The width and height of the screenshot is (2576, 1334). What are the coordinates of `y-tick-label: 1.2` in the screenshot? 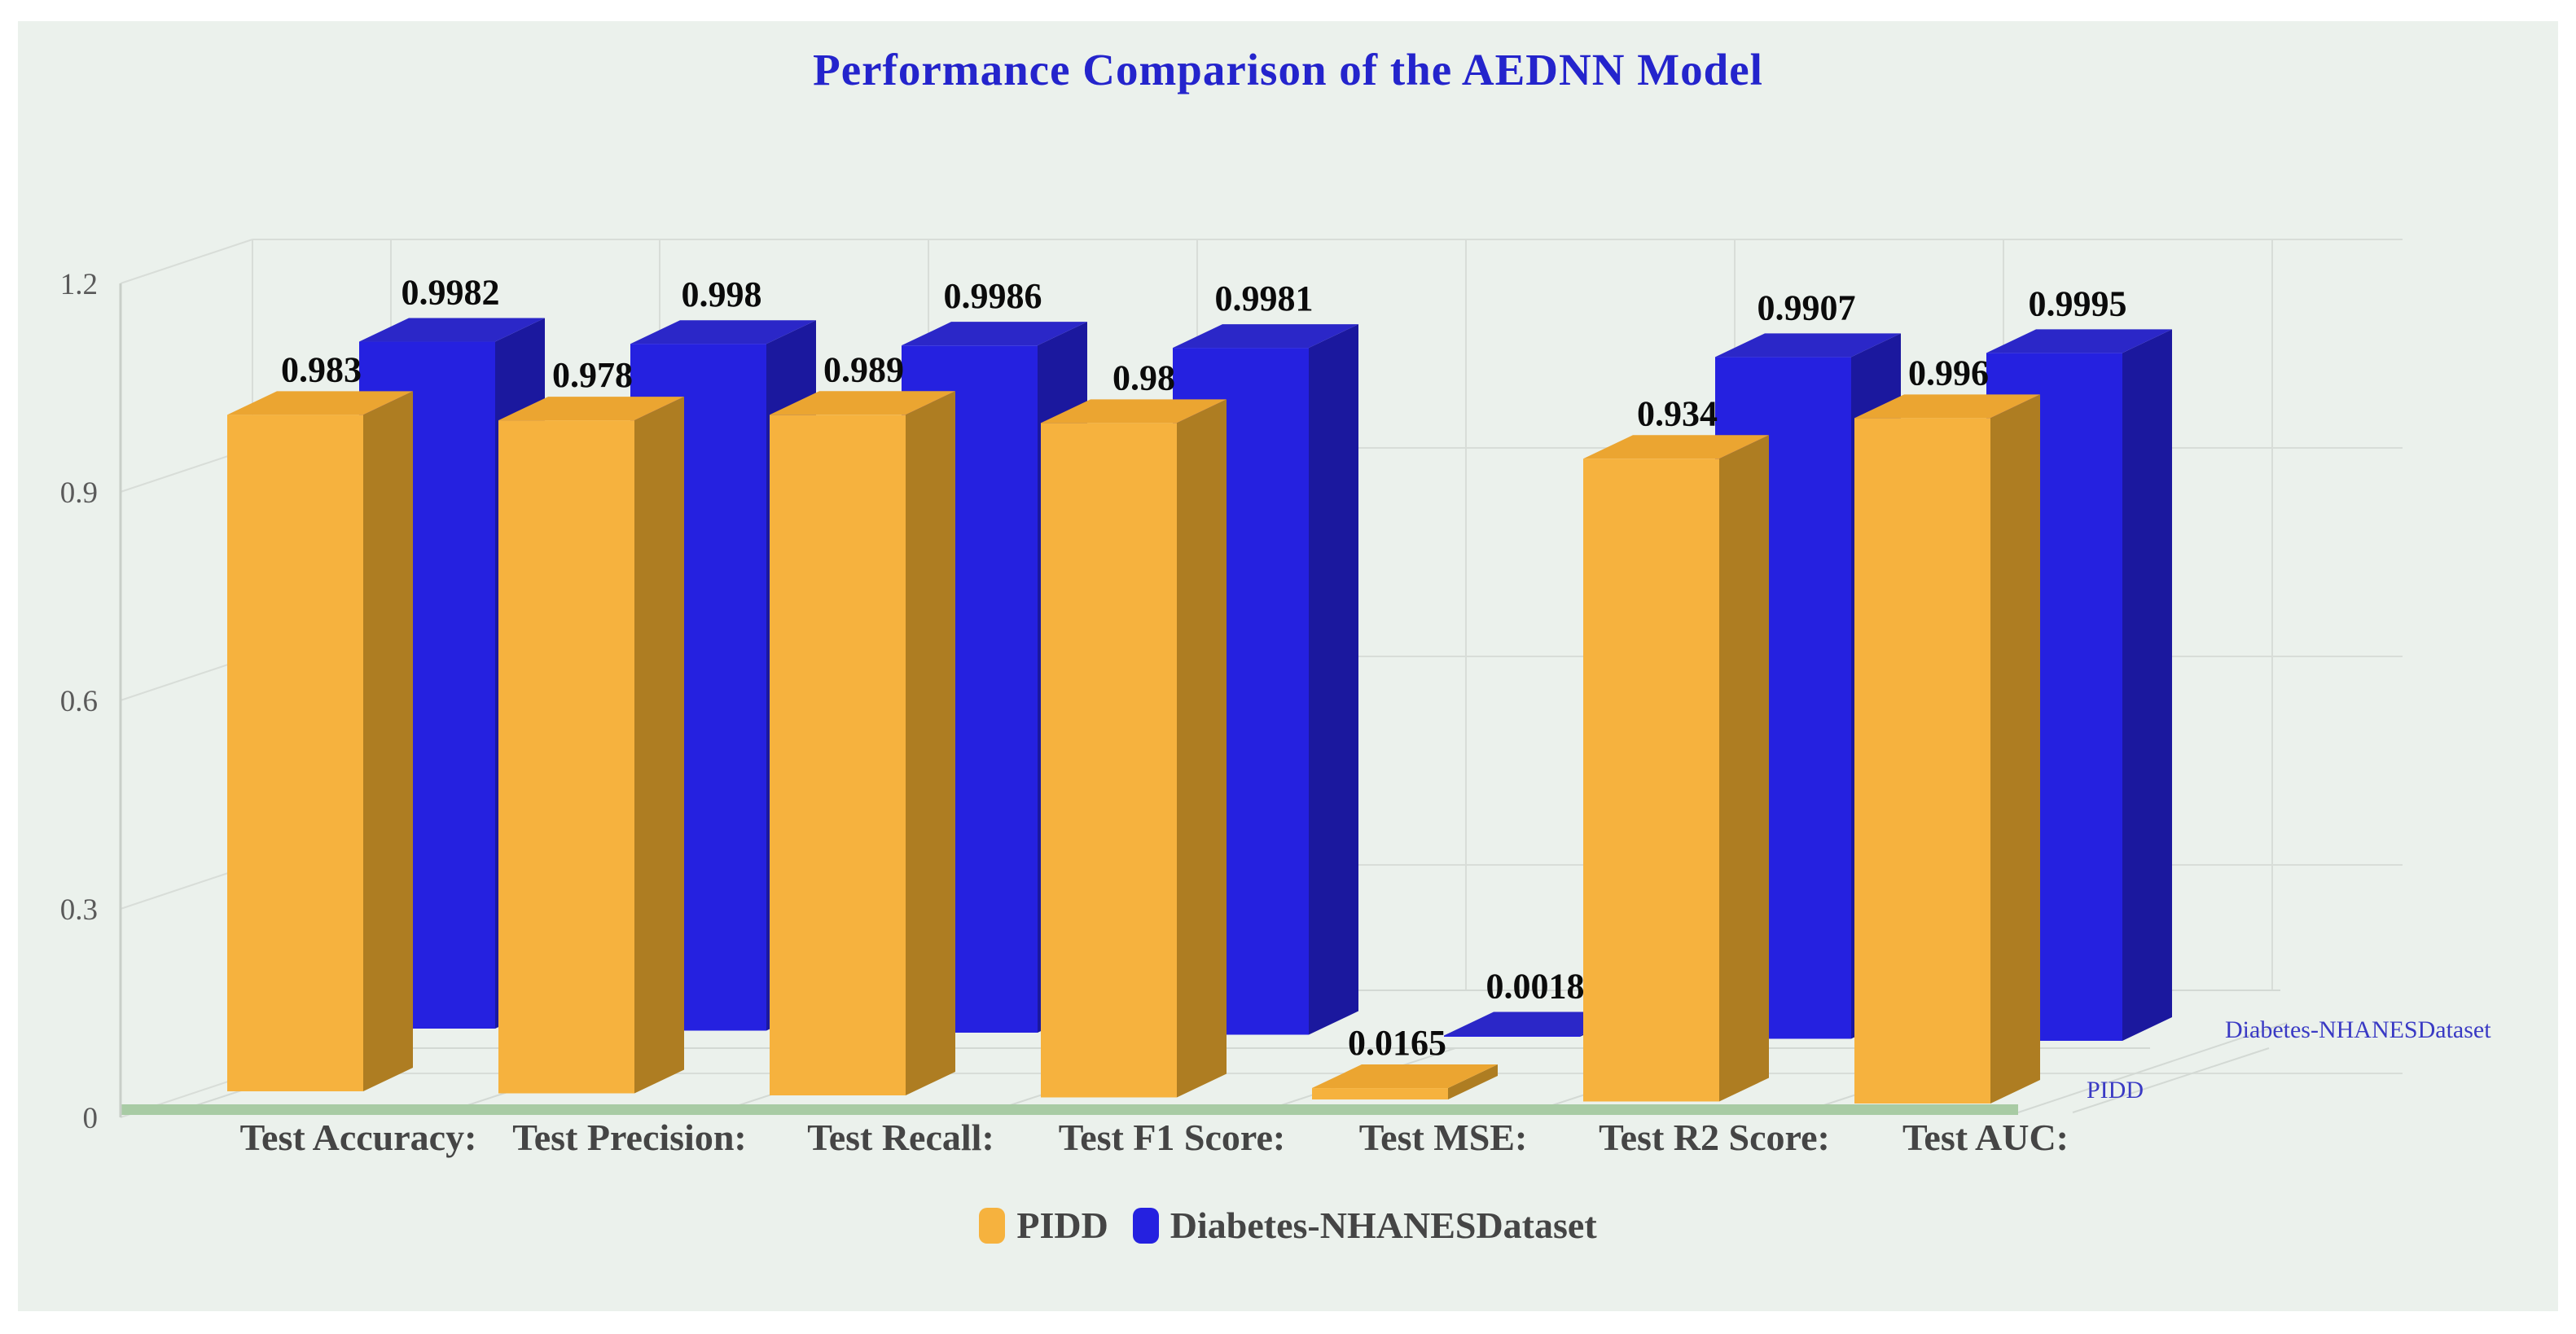 It's located at (79, 284).